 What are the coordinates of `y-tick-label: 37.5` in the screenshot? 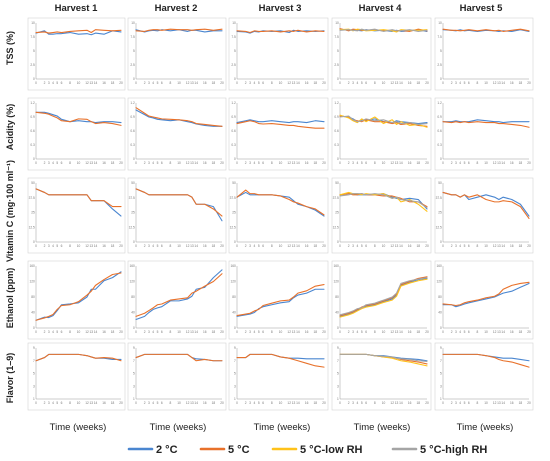 It's located at (132, 198).